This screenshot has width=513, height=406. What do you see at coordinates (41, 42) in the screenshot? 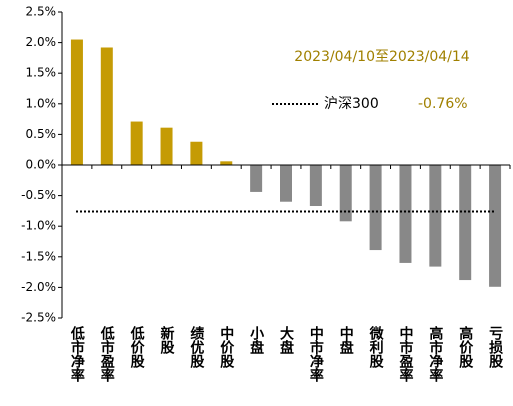
I see `y-tick-label: 2.0%` at bounding box center [41, 42].